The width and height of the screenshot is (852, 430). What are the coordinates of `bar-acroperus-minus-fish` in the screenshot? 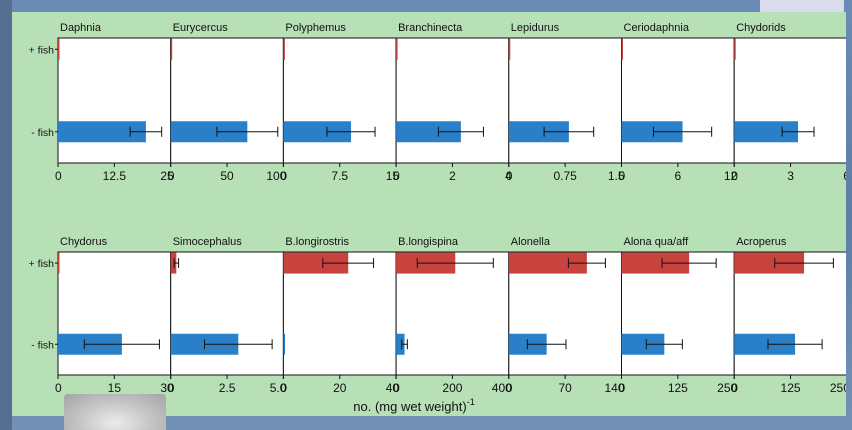 It's located at (765, 344).